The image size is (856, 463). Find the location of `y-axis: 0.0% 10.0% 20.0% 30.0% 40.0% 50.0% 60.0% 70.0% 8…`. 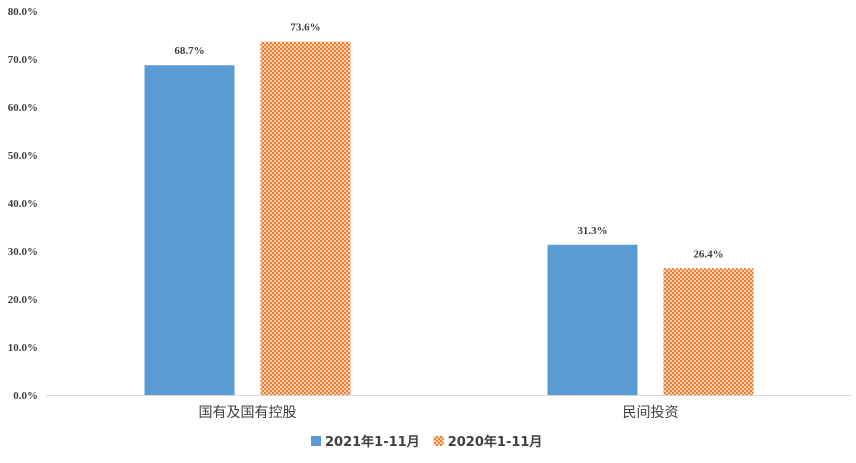

y-axis: 0.0% 10.0% 20.0% 30.0% 40.0% 50.0% 60.0% 70.0% 8… is located at coordinates (23, 204).